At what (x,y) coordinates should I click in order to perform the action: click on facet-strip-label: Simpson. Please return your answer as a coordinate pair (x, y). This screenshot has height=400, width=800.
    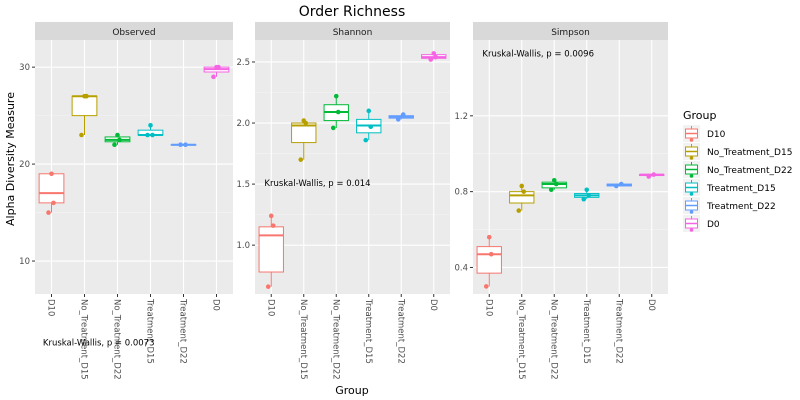
    Looking at the image, I should click on (570, 33).